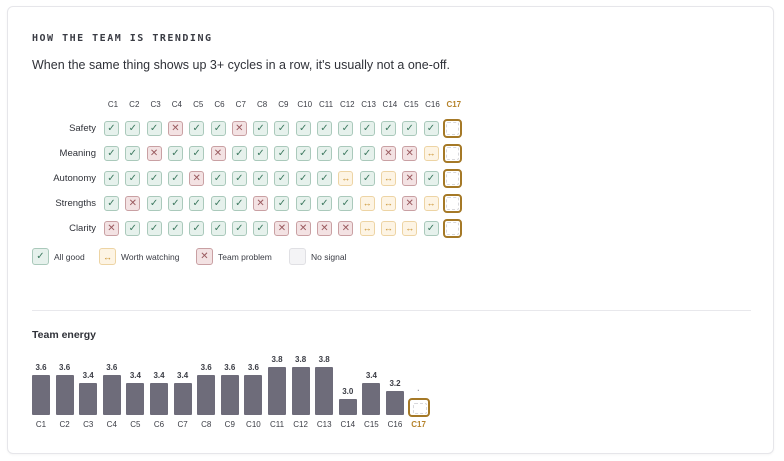 The image size is (784, 461). I want to click on energy-bar-c4, so click(111, 395).